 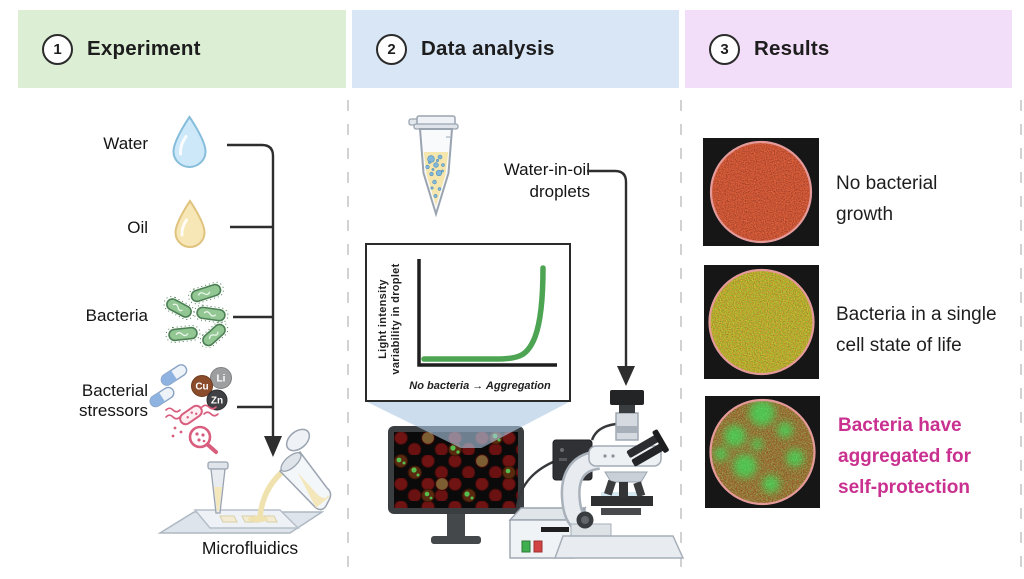 What do you see at coordinates (125, 143) in the screenshot?
I see `label-water: Water` at bounding box center [125, 143].